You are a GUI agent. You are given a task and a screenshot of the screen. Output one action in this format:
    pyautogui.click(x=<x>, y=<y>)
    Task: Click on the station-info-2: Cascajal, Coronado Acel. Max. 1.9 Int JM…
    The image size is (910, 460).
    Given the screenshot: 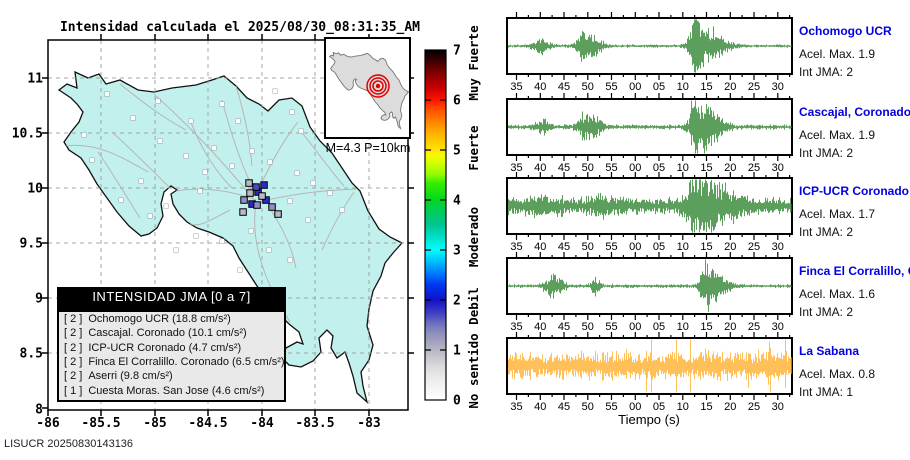 What is the action you would take?
    pyautogui.click(x=854, y=129)
    